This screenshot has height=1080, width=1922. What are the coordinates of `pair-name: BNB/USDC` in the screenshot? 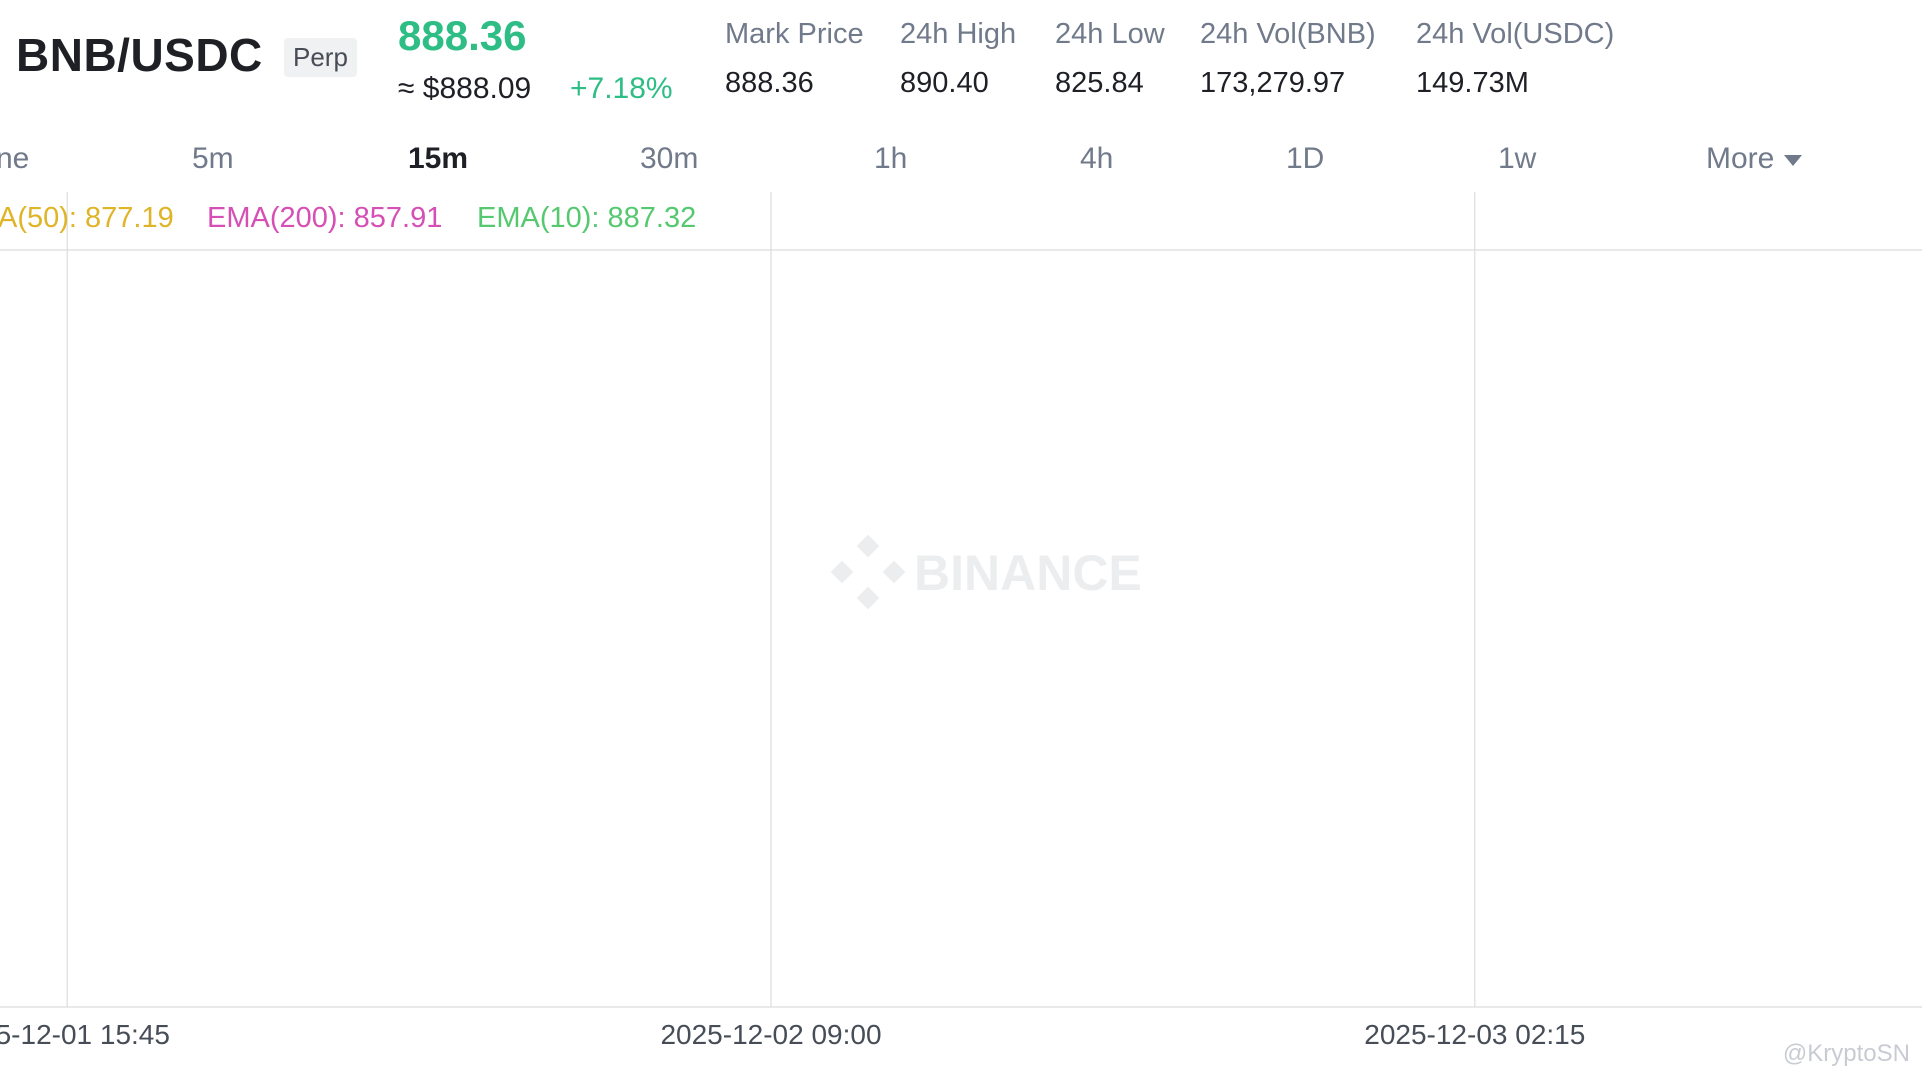 It's located at (139, 55).